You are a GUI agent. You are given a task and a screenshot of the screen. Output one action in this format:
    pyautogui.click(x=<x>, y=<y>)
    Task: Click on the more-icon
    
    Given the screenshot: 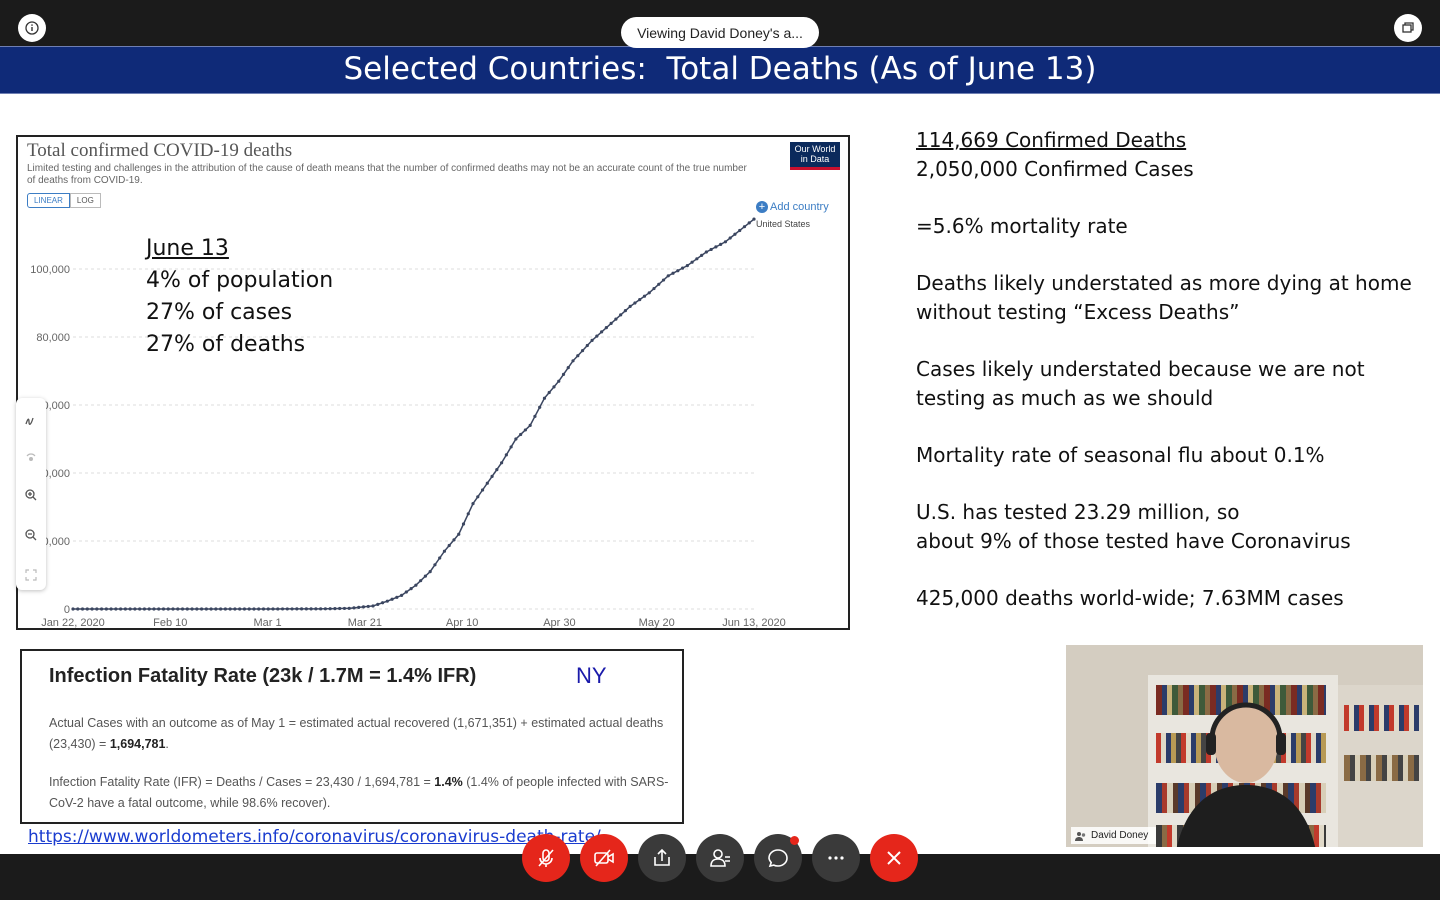 What is the action you would take?
    pyautogui.click(x=836, y=858)
    